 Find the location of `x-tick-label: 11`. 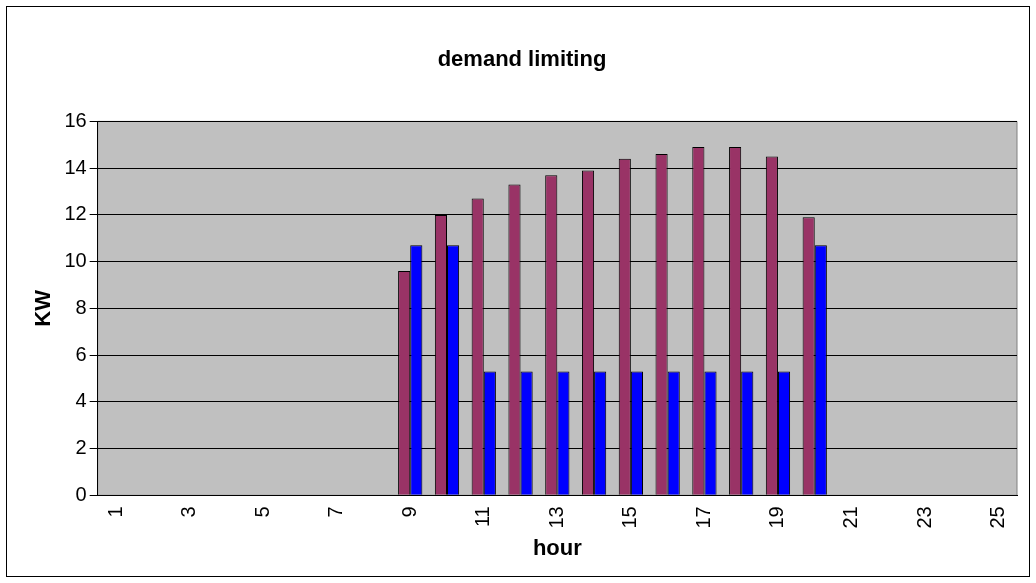

x-tick-label: 11 is located at coordinates (482, 517).